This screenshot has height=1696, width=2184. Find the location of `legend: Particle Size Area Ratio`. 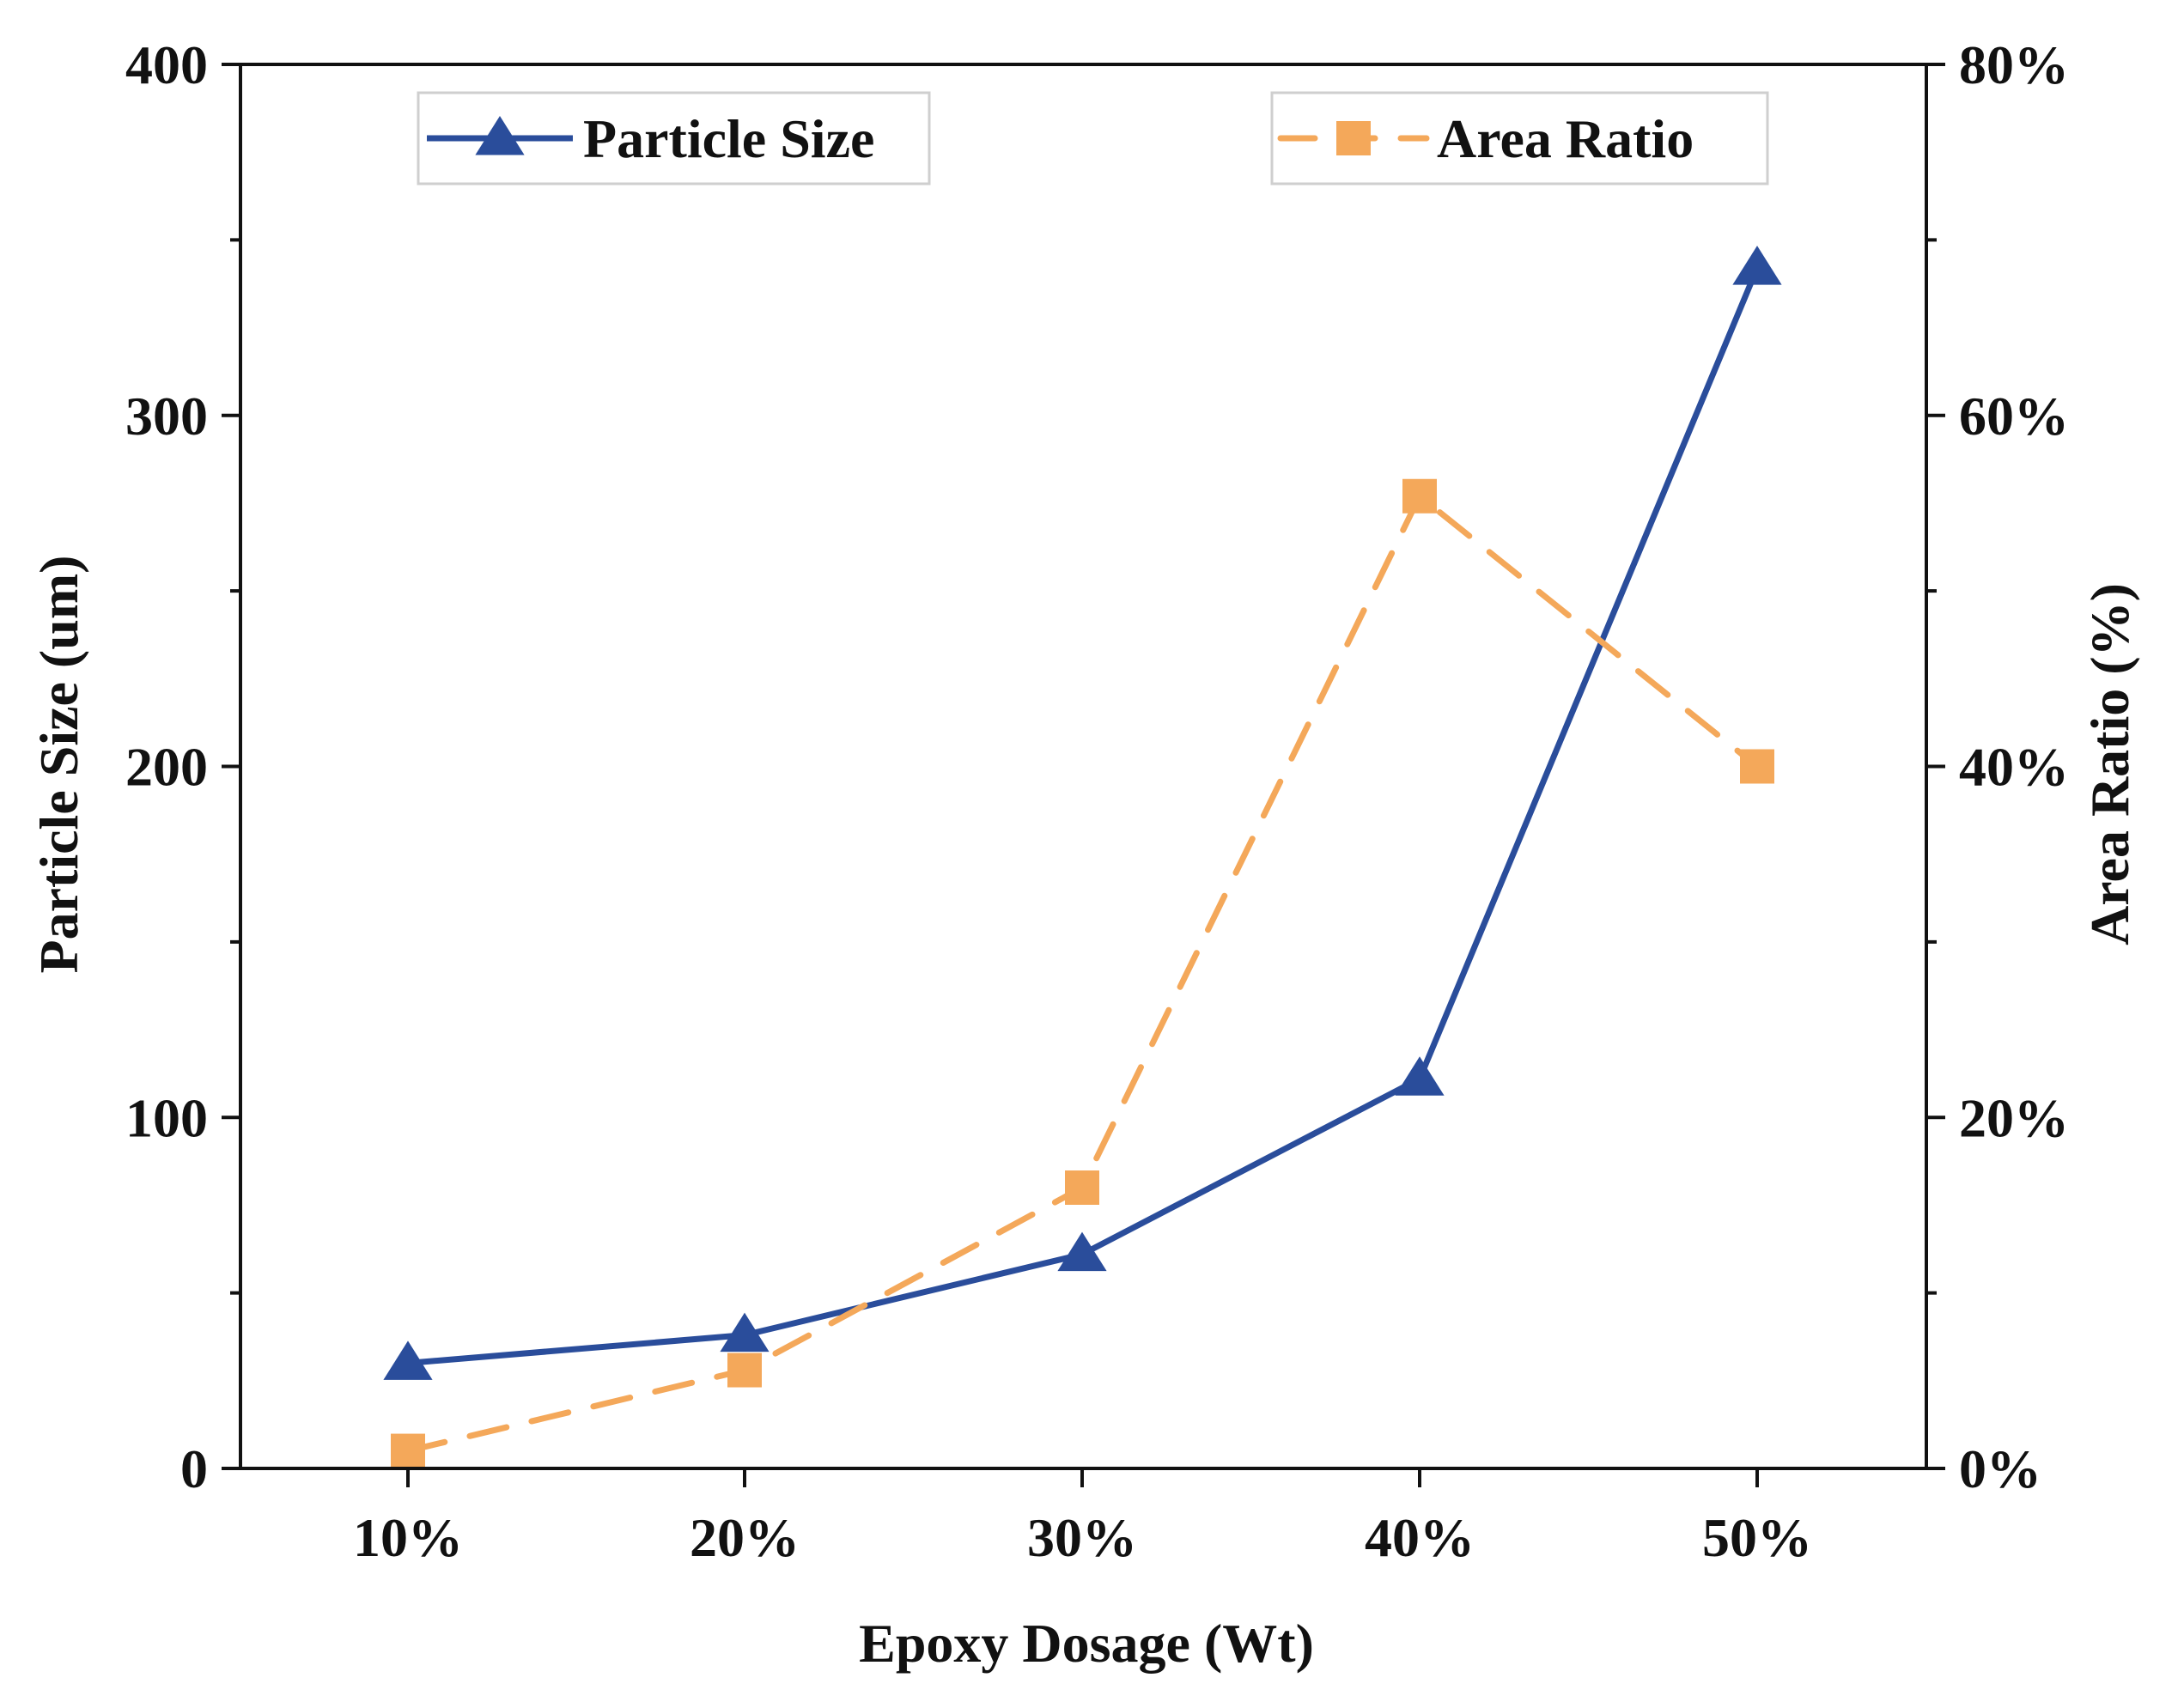

legend: Particle Size Area Ratio is located at coordinates (1093, 138).